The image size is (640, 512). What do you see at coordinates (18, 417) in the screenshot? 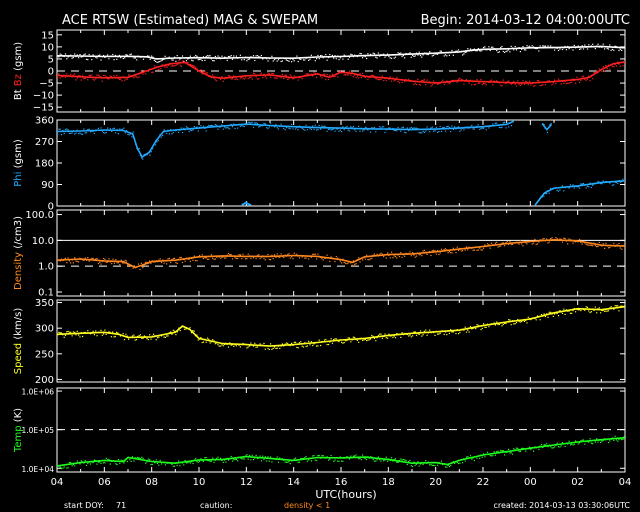
I see `y-axis-label-part: (K)` at bounding box center [18, 417].